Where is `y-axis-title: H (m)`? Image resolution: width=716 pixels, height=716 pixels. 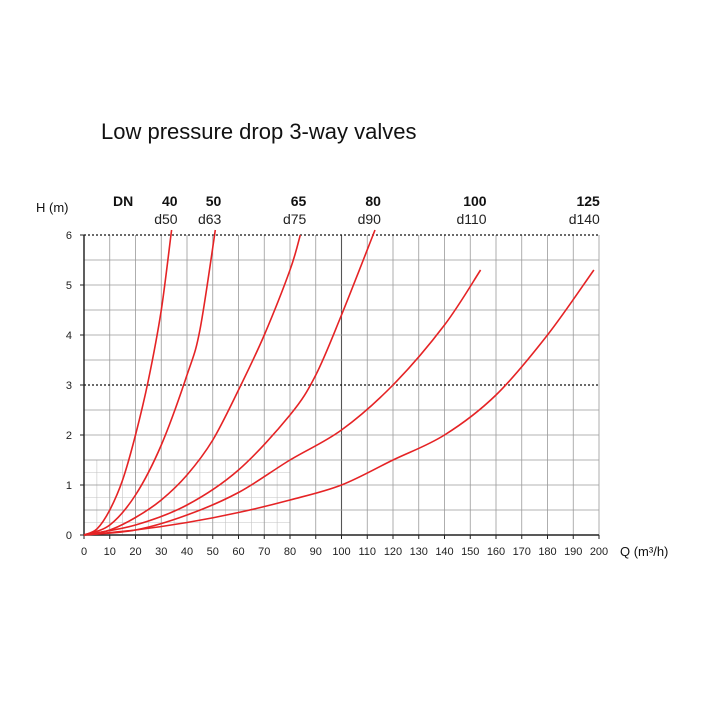 y-axis-title: H (m) is located at coordinates (52, 207).